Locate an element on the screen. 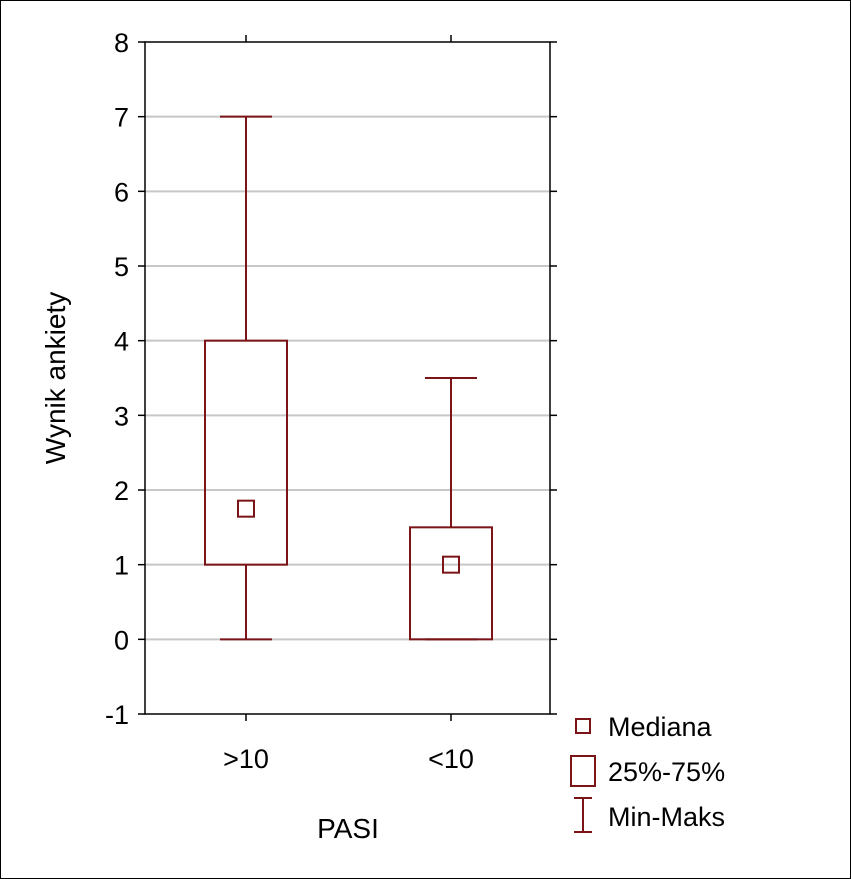 The image size is (851, 879). y-tick-label: 8 is located at coordinates (121, 43).